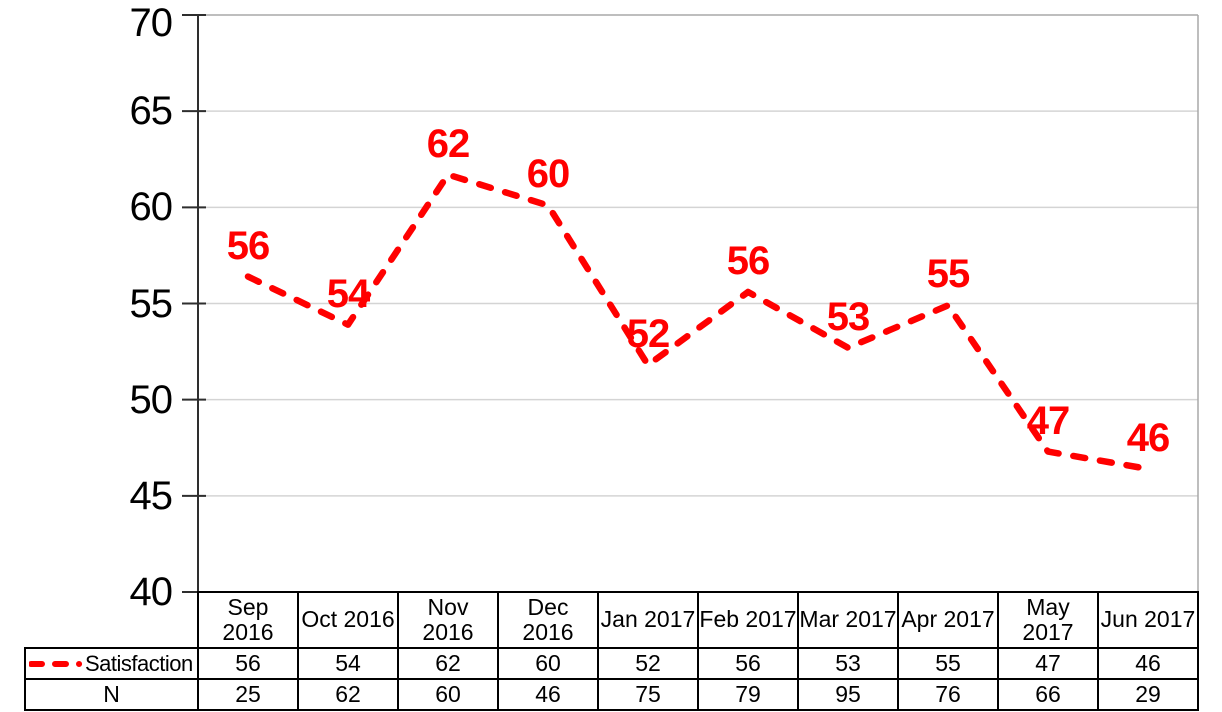 Image resolution: width=1222 pixels, height=712 pixels. Describe the element at coordinates (548, 663) in the screenshot. I see `satisfaction-value-cell: 60` at that location.